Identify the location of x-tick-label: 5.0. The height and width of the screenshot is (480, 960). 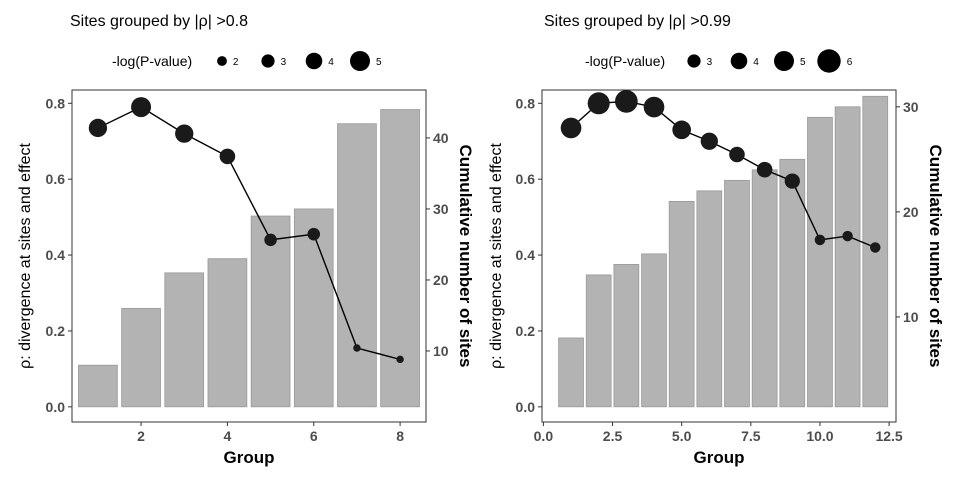
(682, 436).